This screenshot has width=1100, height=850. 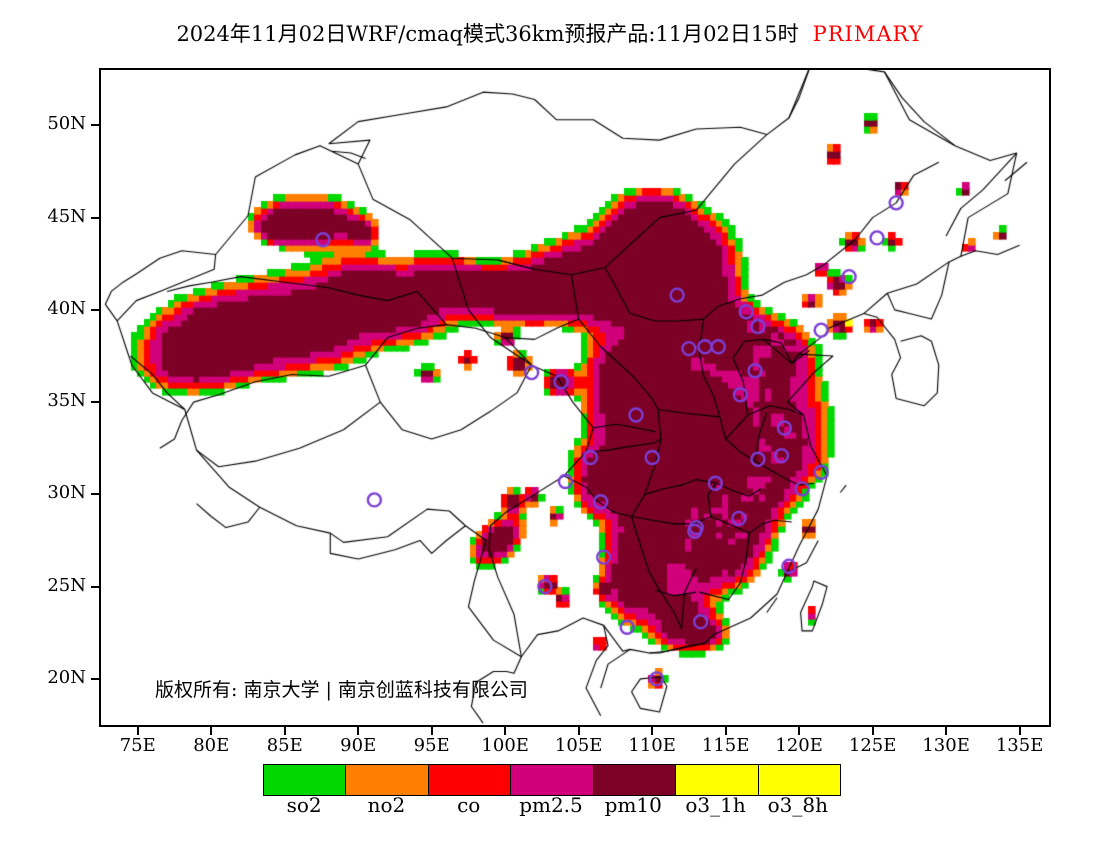 What do you see at coordinates (1019, 745) in the screenshot?
I see `x-axis-tick-label: 135E` at bounding box center [1019, 745].